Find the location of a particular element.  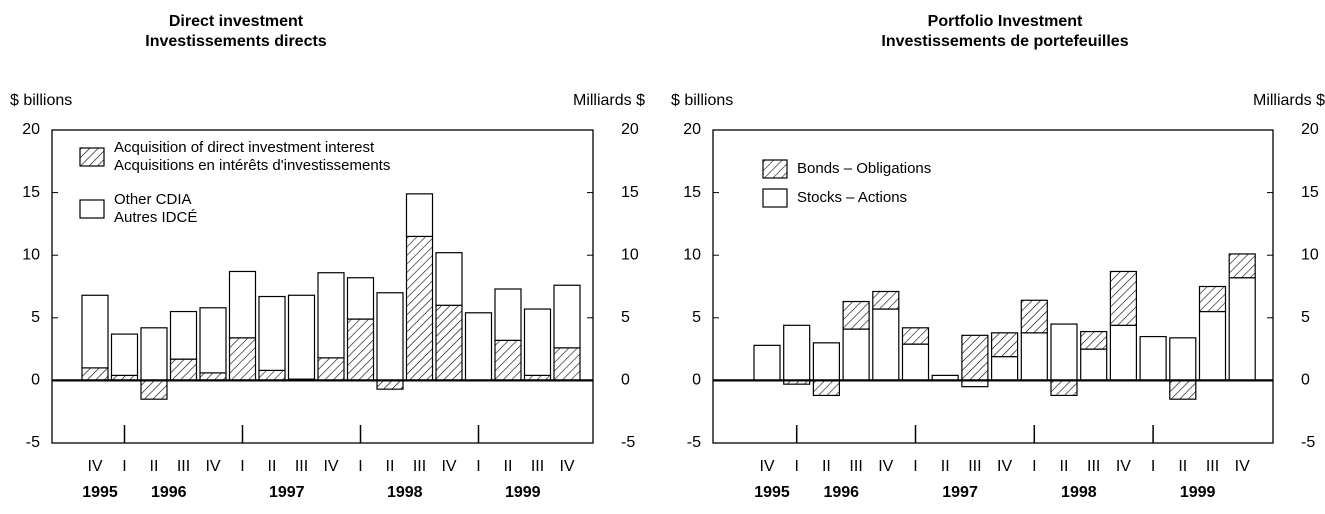

legend-label: Stocks – Actions is located at coordinates (852, 197).